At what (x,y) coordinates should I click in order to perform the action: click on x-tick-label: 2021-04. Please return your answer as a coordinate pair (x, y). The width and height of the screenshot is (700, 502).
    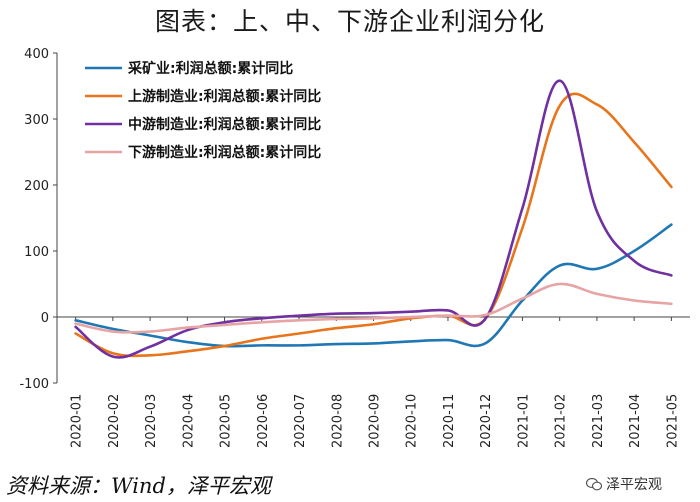
    Looking at the image, I should click on (635, 421).